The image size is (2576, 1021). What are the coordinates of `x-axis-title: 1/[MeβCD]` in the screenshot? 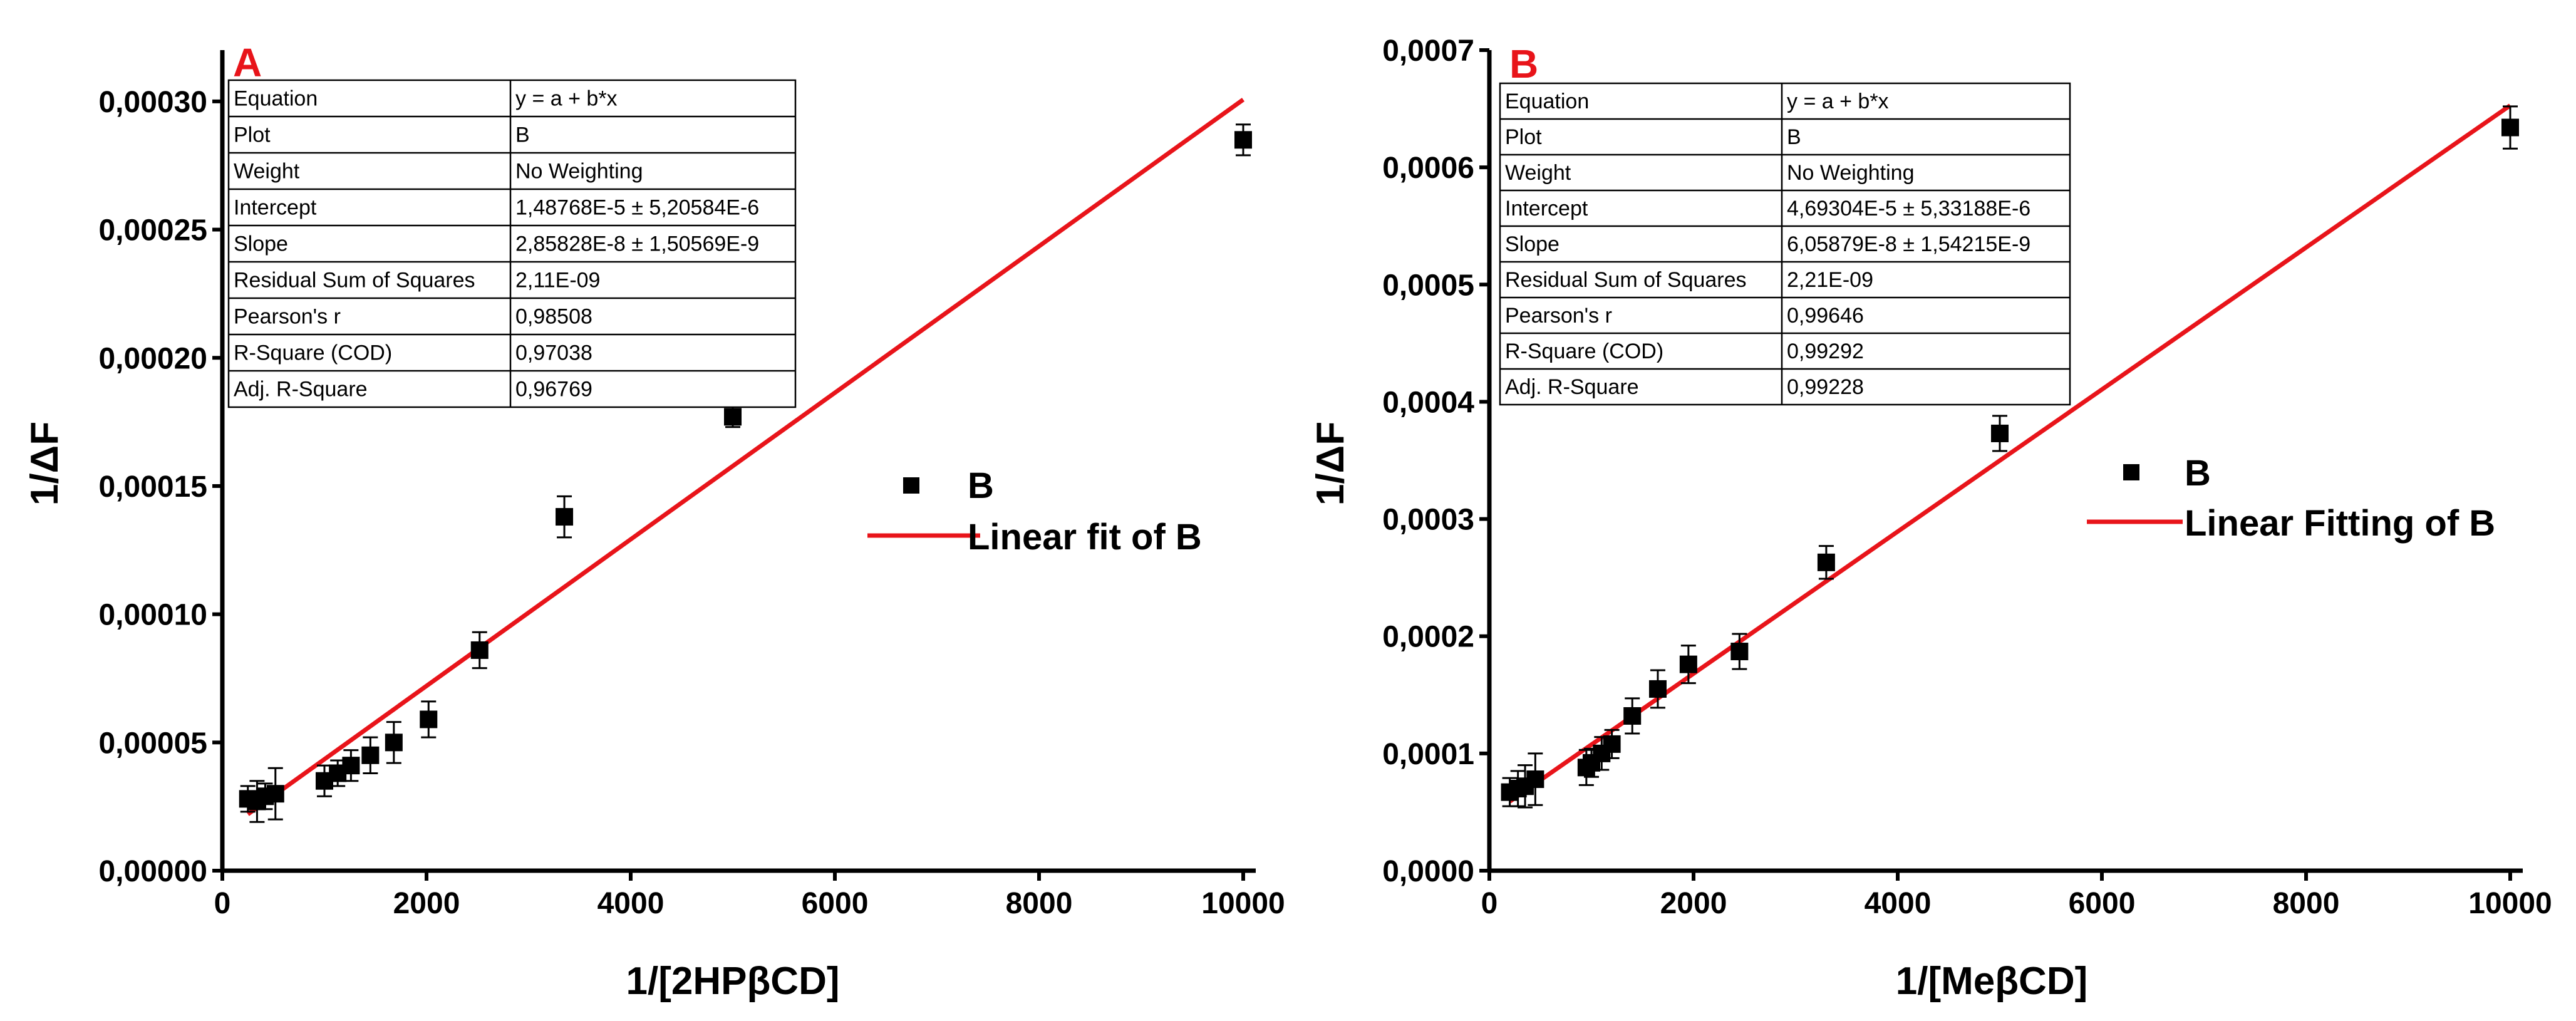 It's located at (1992, 982).